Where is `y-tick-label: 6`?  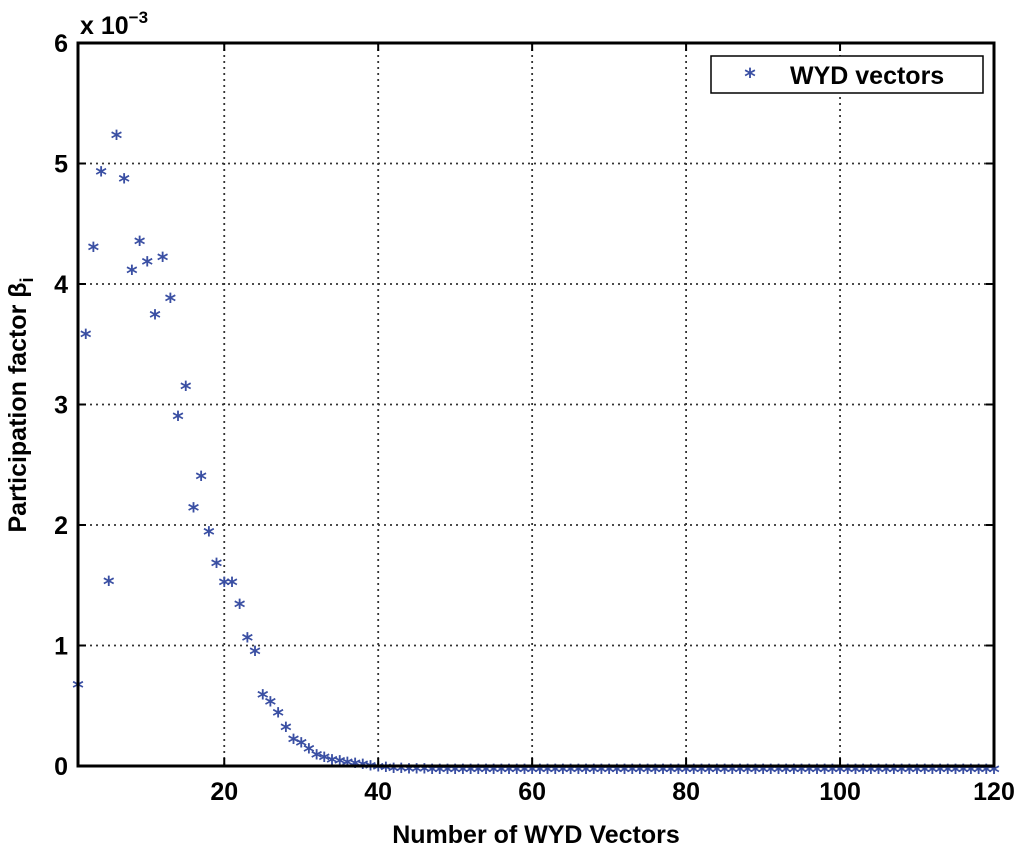
y-tick-label: 6 is located at coordinates (61, 44).